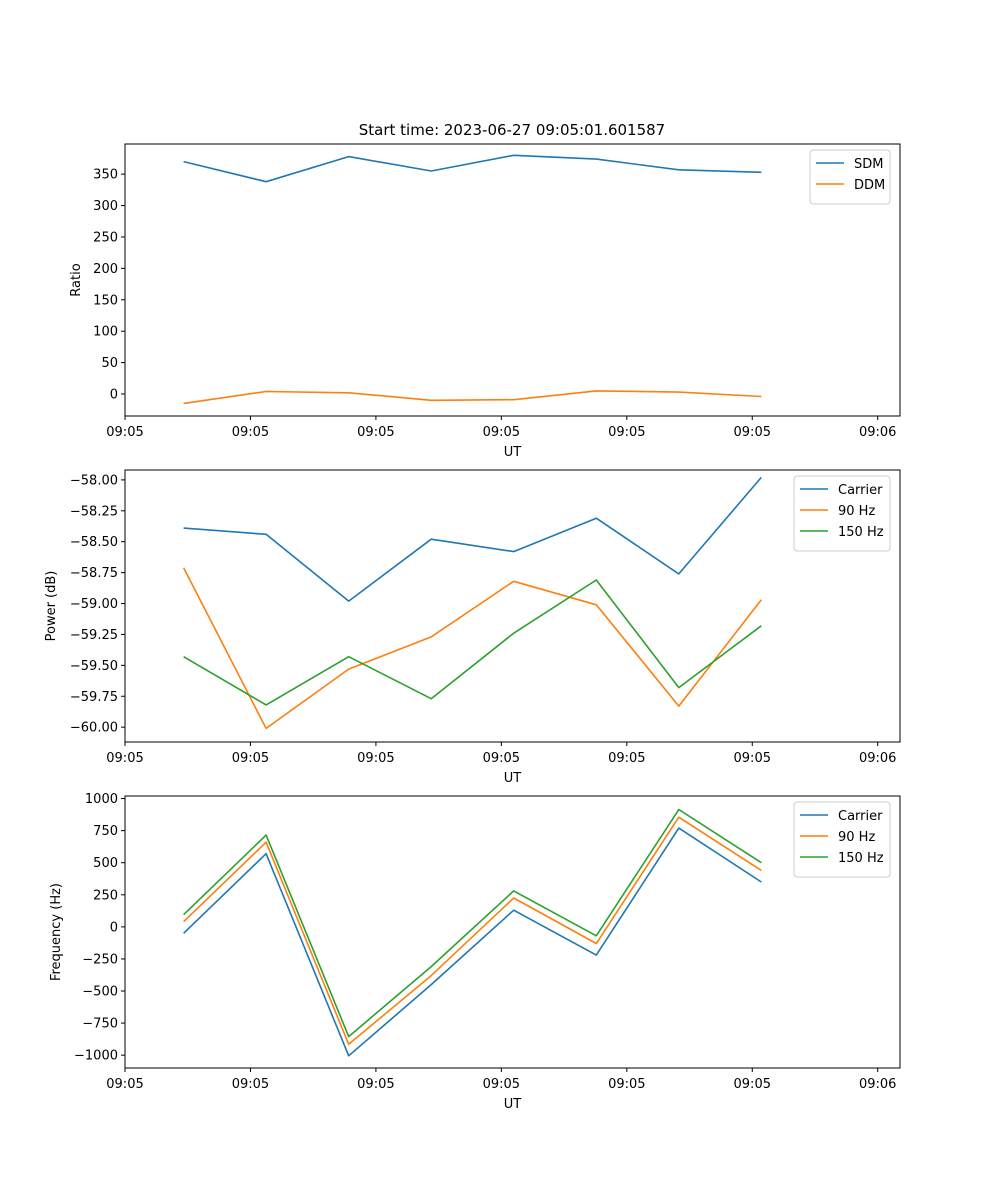 The image size is (1000, 1200). What do you see at coordinates (76, 279) in the screenshot?
I see `y-axis-label: Ratio` at bounding box center [76, 279].